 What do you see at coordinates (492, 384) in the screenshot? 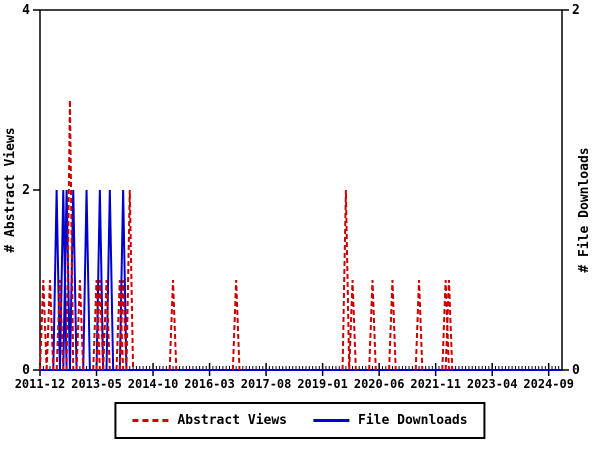
I see `x-tick-label: 2023-04` at bounding box center [492, 384].